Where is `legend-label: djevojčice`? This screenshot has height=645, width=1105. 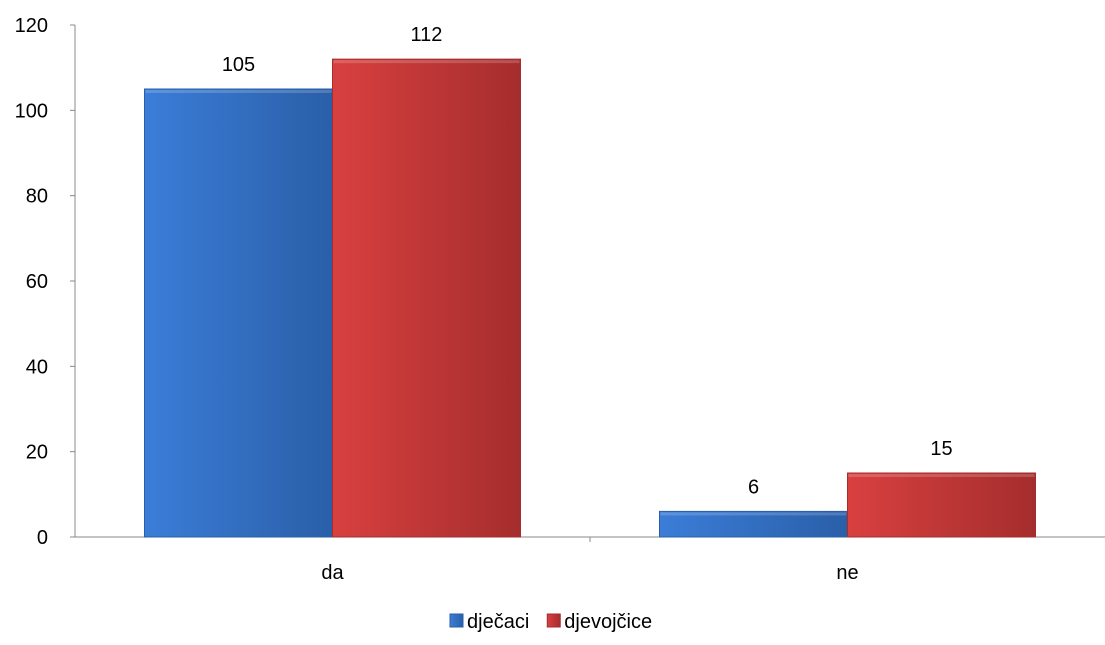
legend-label: djevojčice is located at coordinates (608, 622).